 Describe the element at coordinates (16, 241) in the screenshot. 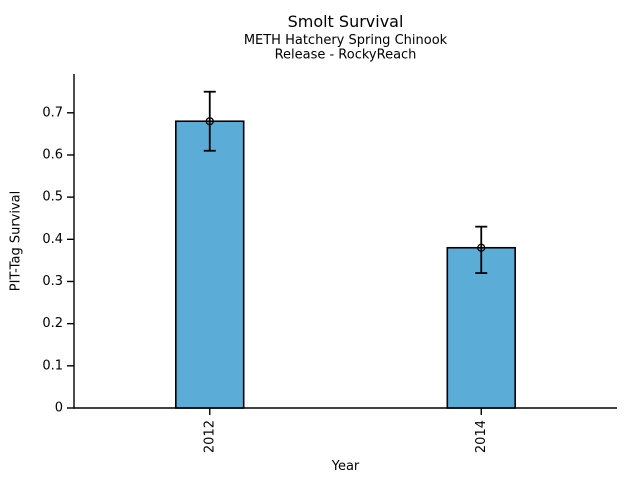

I see `y-axis-label: PIT-Tag Survival` at that location.